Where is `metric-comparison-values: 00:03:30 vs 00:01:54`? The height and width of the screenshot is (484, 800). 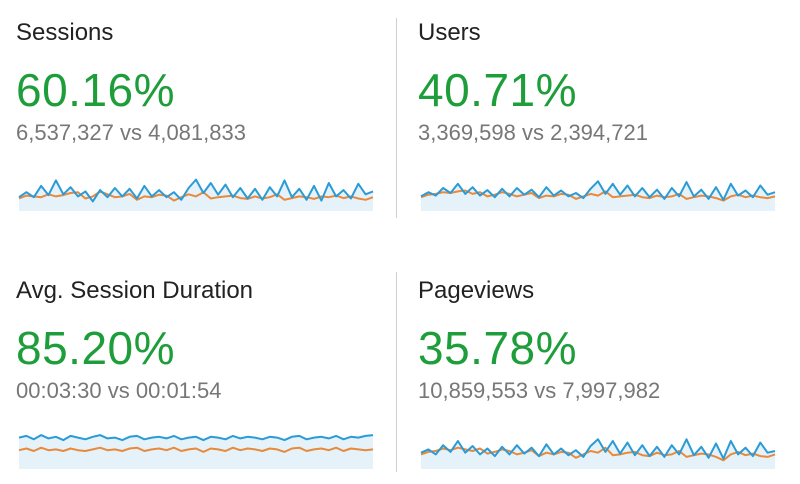 metric-comparison-values: 00:03:30 vs 00:01:54 is located at coordinates (119, 390).